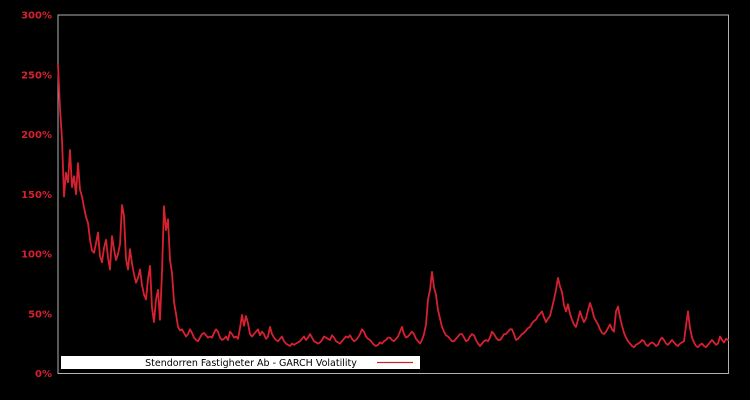  Describe the element at coordinates (36, 16) in the screenshot. I see `y-tick-label-300pct: 300%` at that location.